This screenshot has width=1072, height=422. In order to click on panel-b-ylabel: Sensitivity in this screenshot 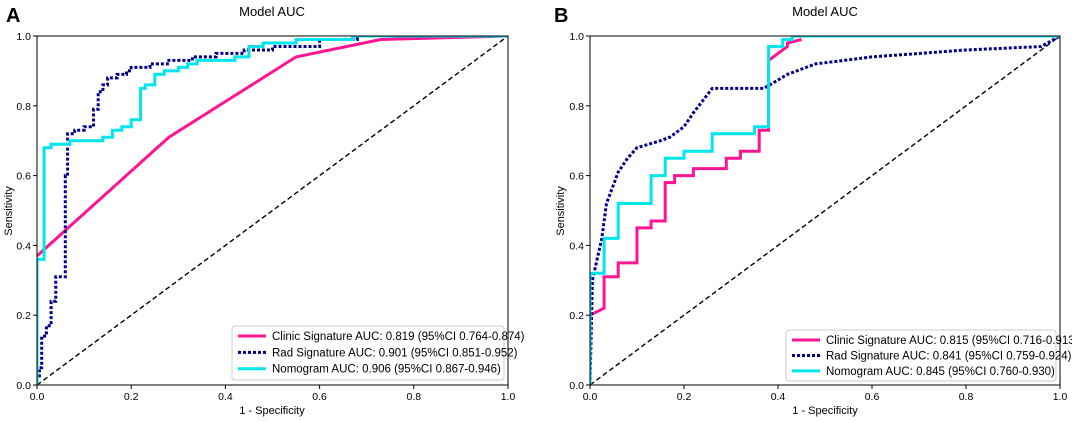, I will do `click(561, 211)`.